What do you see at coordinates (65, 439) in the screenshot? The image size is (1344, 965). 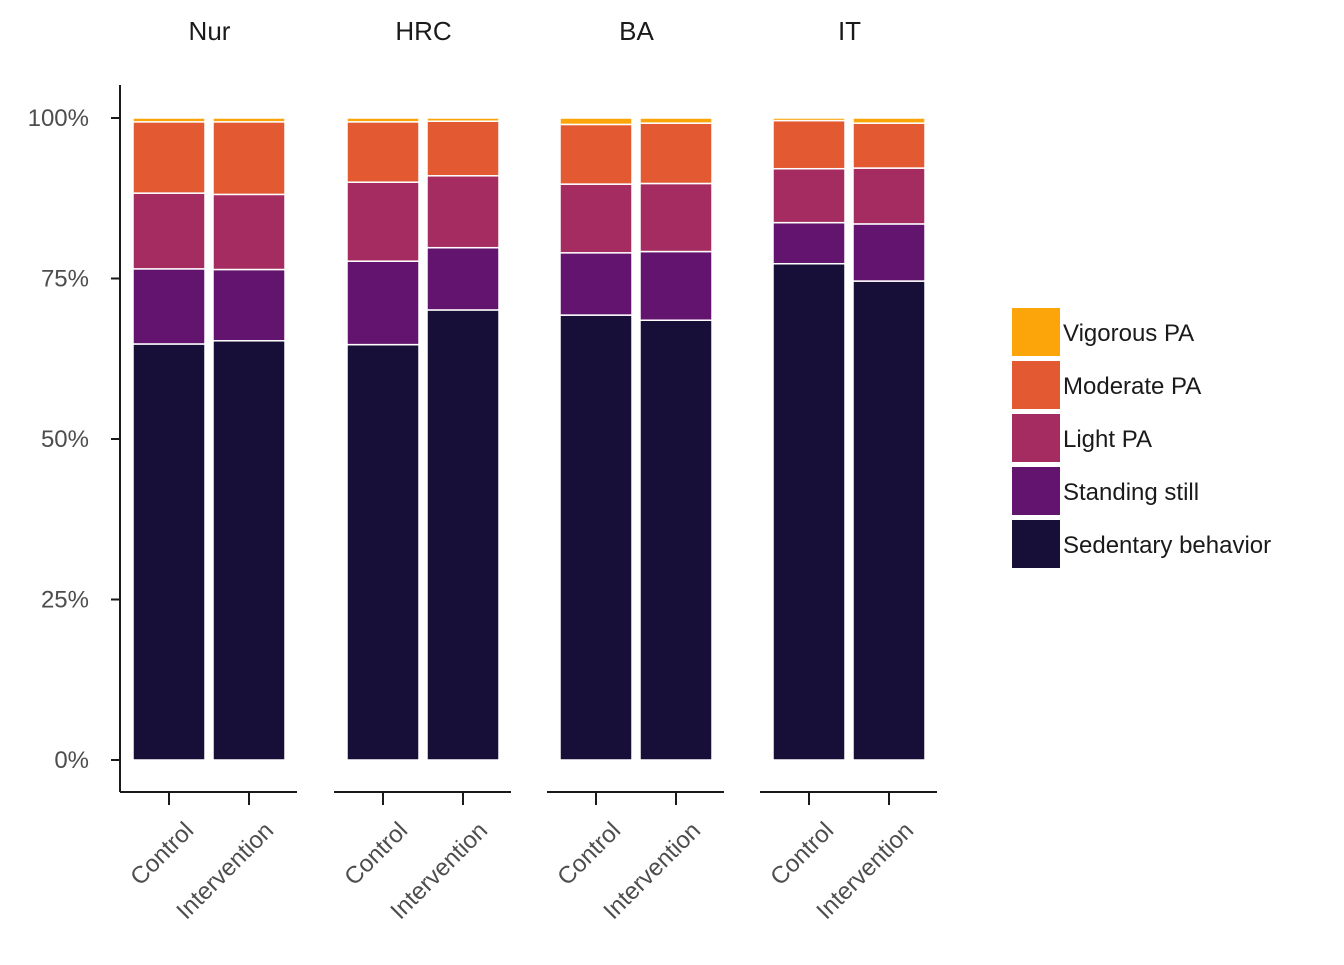 I see `y-tick-label: 50%` at bounding box center [65, 439].